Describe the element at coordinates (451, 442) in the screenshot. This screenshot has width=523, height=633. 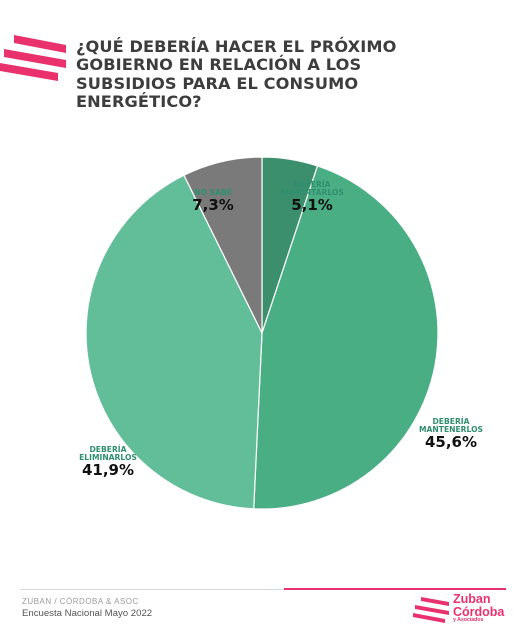
I see `slice-value-label: 45,6%` at that location.